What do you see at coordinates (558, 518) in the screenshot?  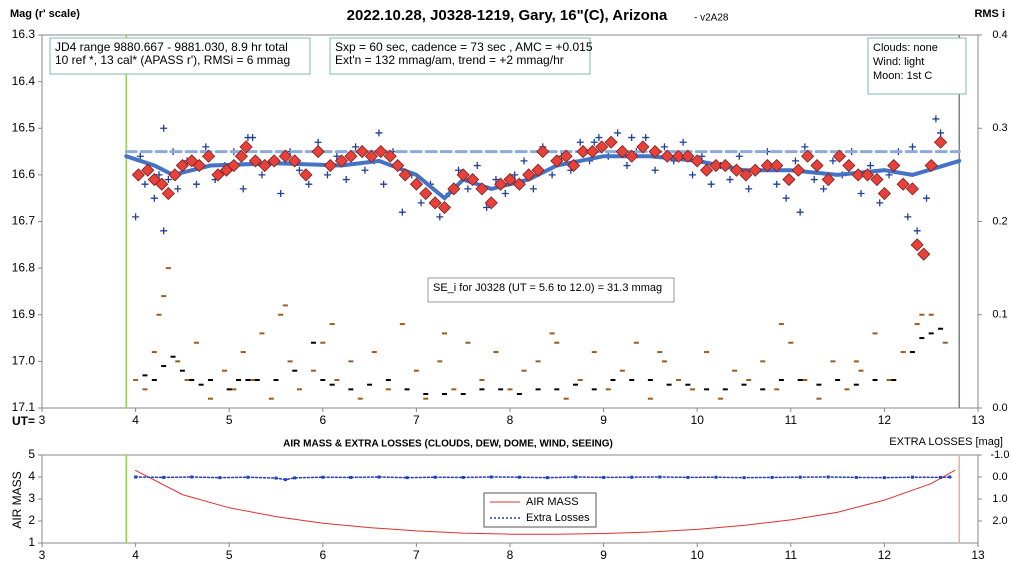 I see `legend-label: Extra Losses` at bounding box center [558, 518].